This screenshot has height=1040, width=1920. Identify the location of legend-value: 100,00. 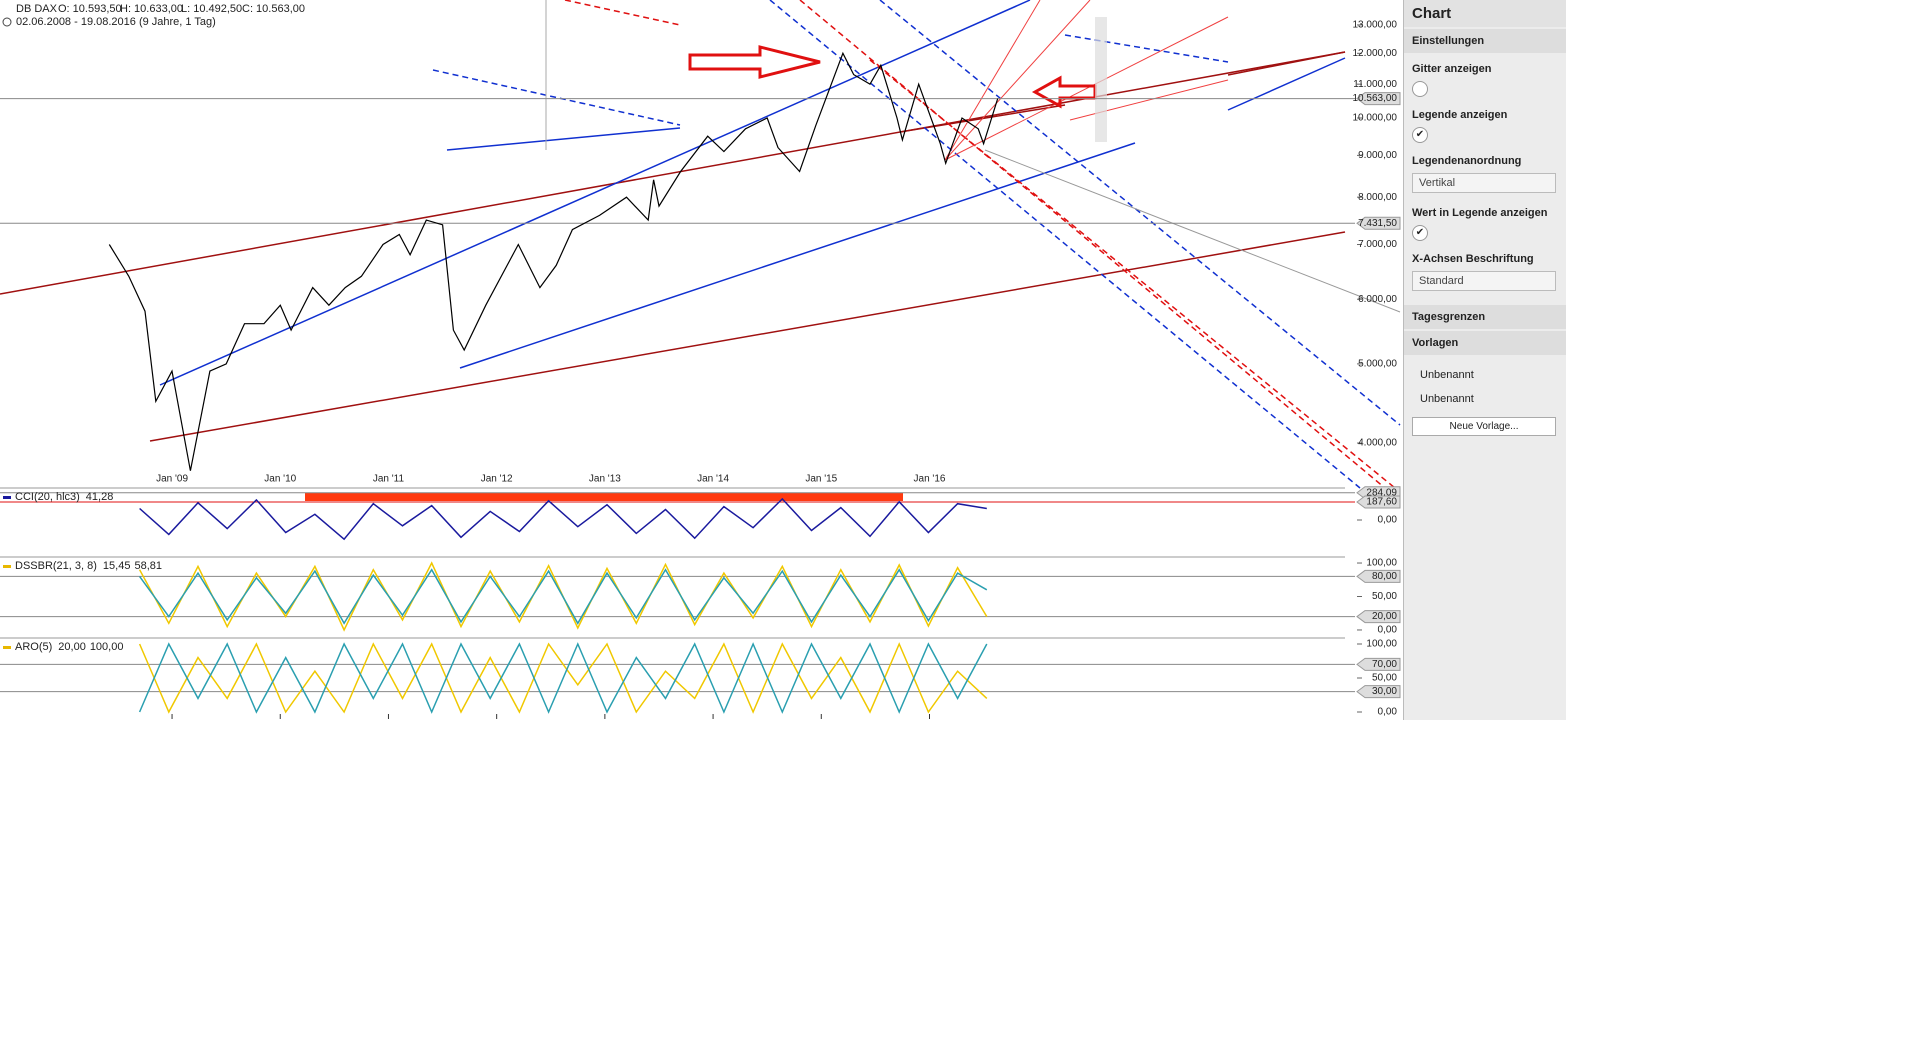
(107, 647).